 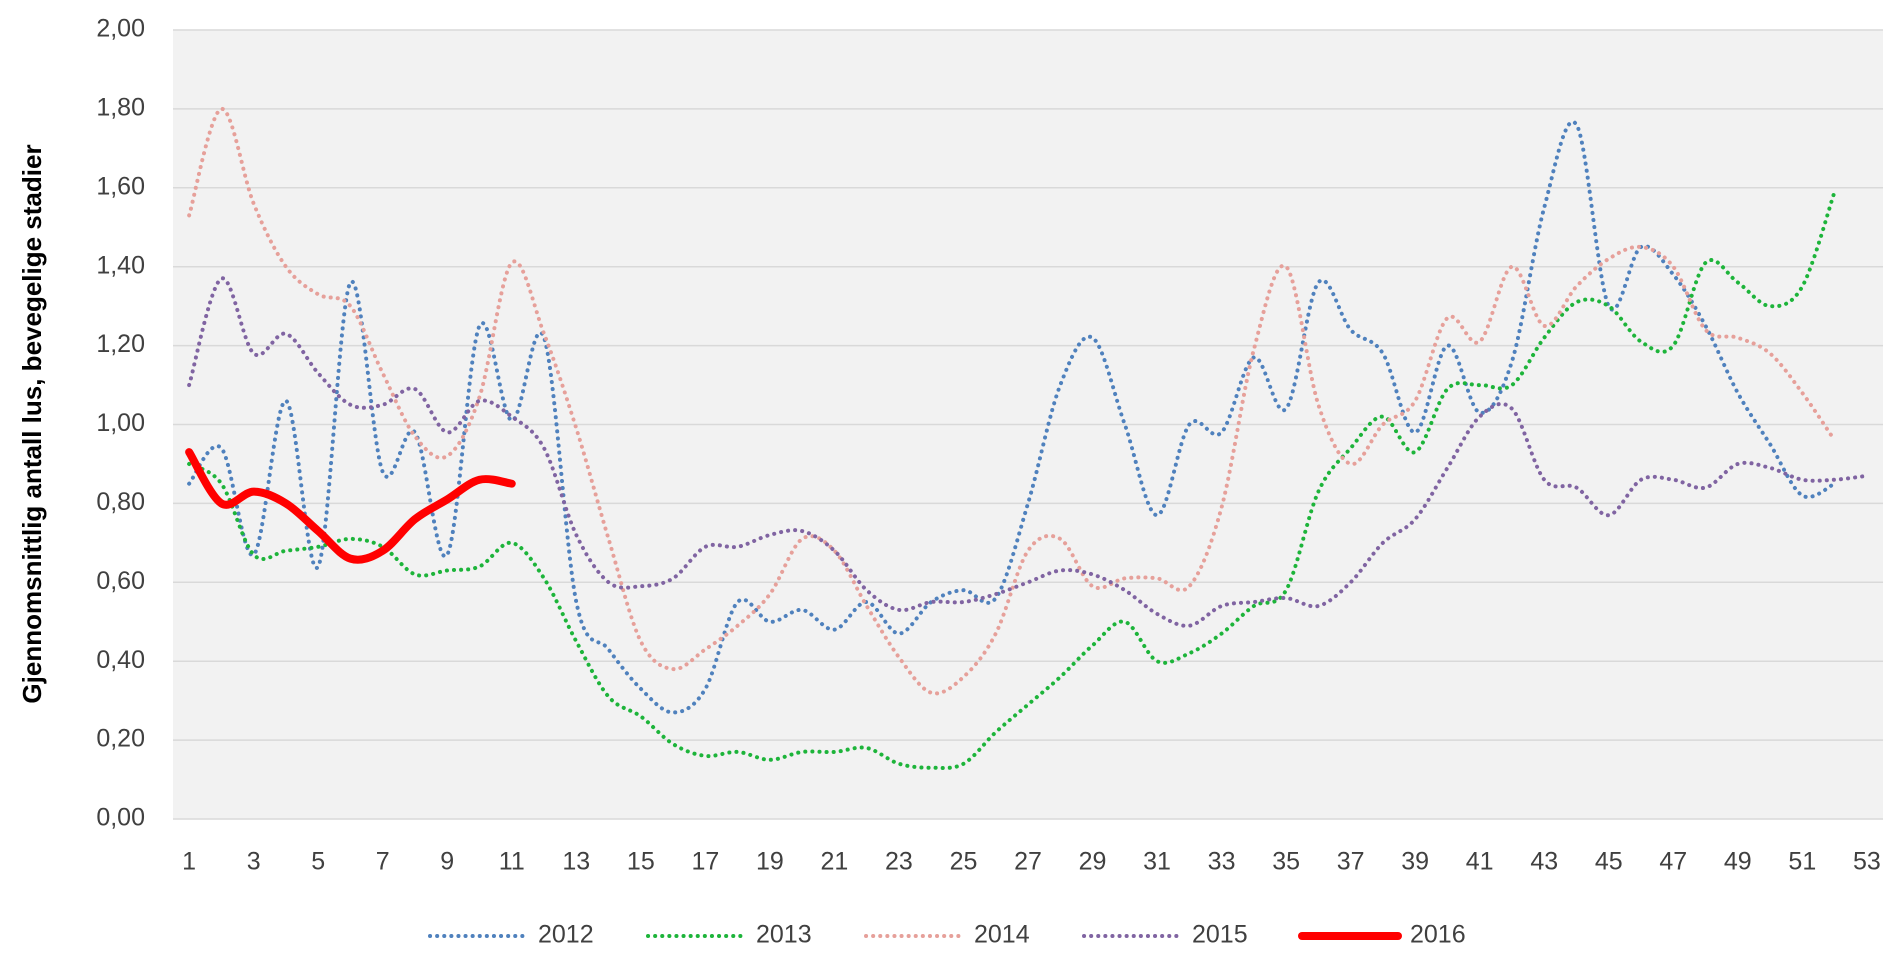 I want to click on x-tick-label: 1, so click(x=189, y=862).